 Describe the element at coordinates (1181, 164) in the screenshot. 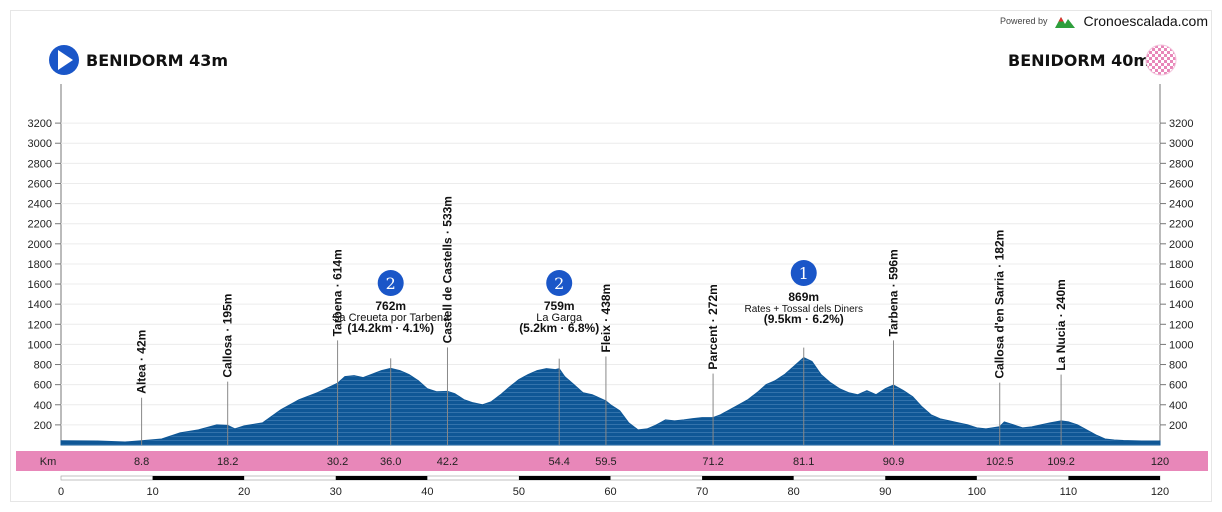

I see `y-tick-label-right: 2800` at that location.